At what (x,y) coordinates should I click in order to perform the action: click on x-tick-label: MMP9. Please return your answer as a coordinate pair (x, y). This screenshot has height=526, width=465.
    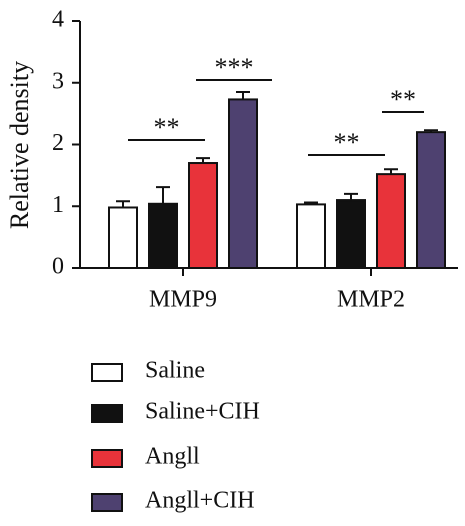
    Looking at the image, I should click on (183, 300).